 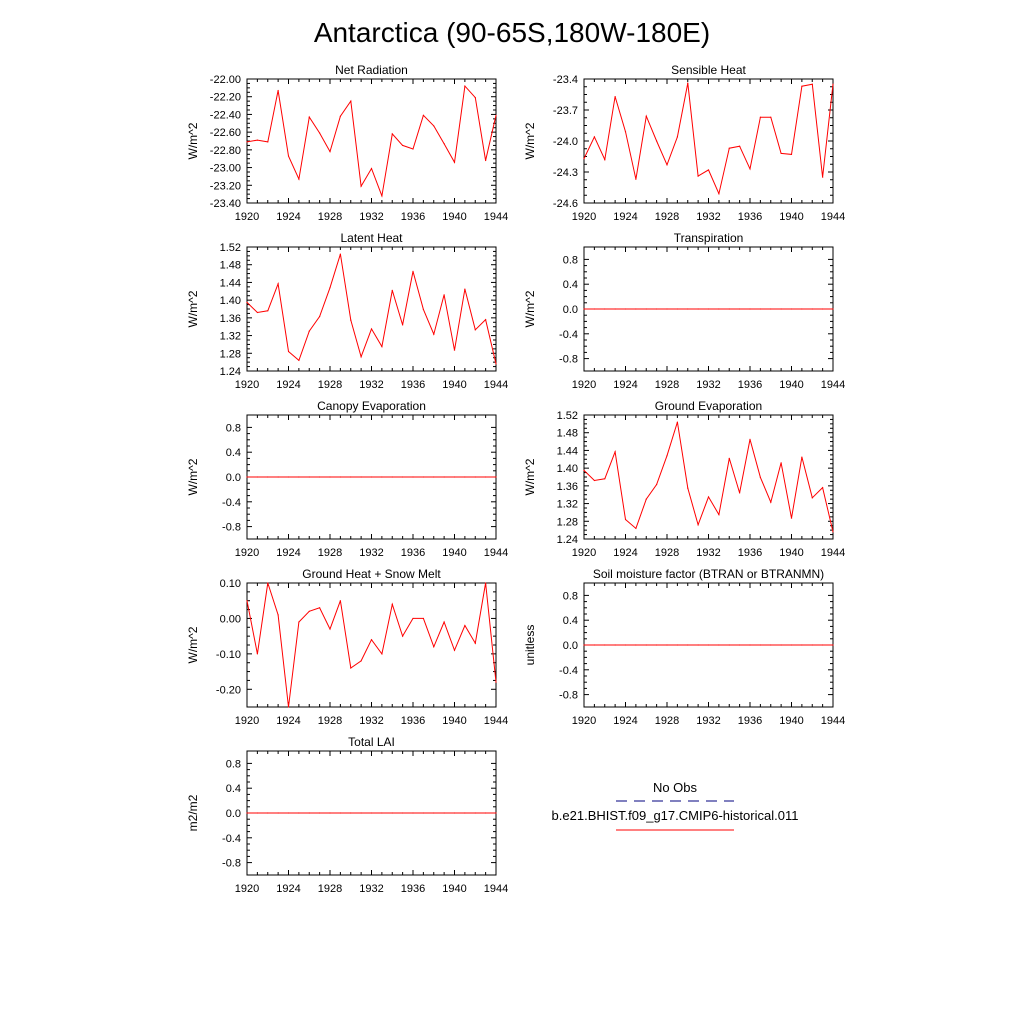 What do you see at coordinates (708, 477) in the screenshot?
I see `series-line` at bounding box center [708, 477].